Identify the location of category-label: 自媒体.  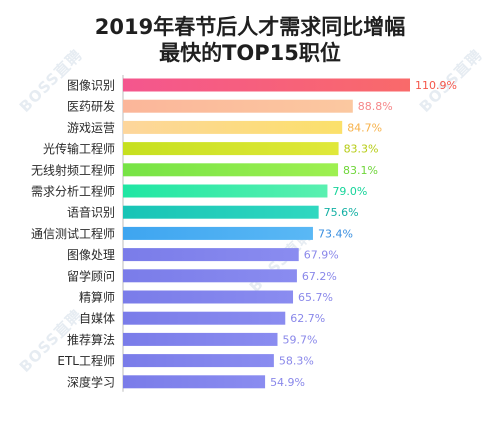
(97, 319).